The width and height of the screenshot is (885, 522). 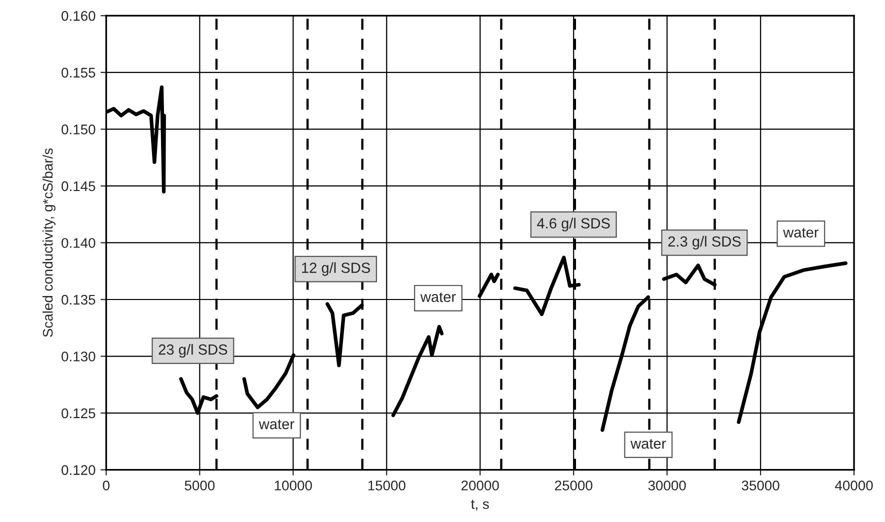 What do you see at coordinates (387, 485) in the screenshot?
I see `x-tick-label: 15000` at bounding box center [387, 485].